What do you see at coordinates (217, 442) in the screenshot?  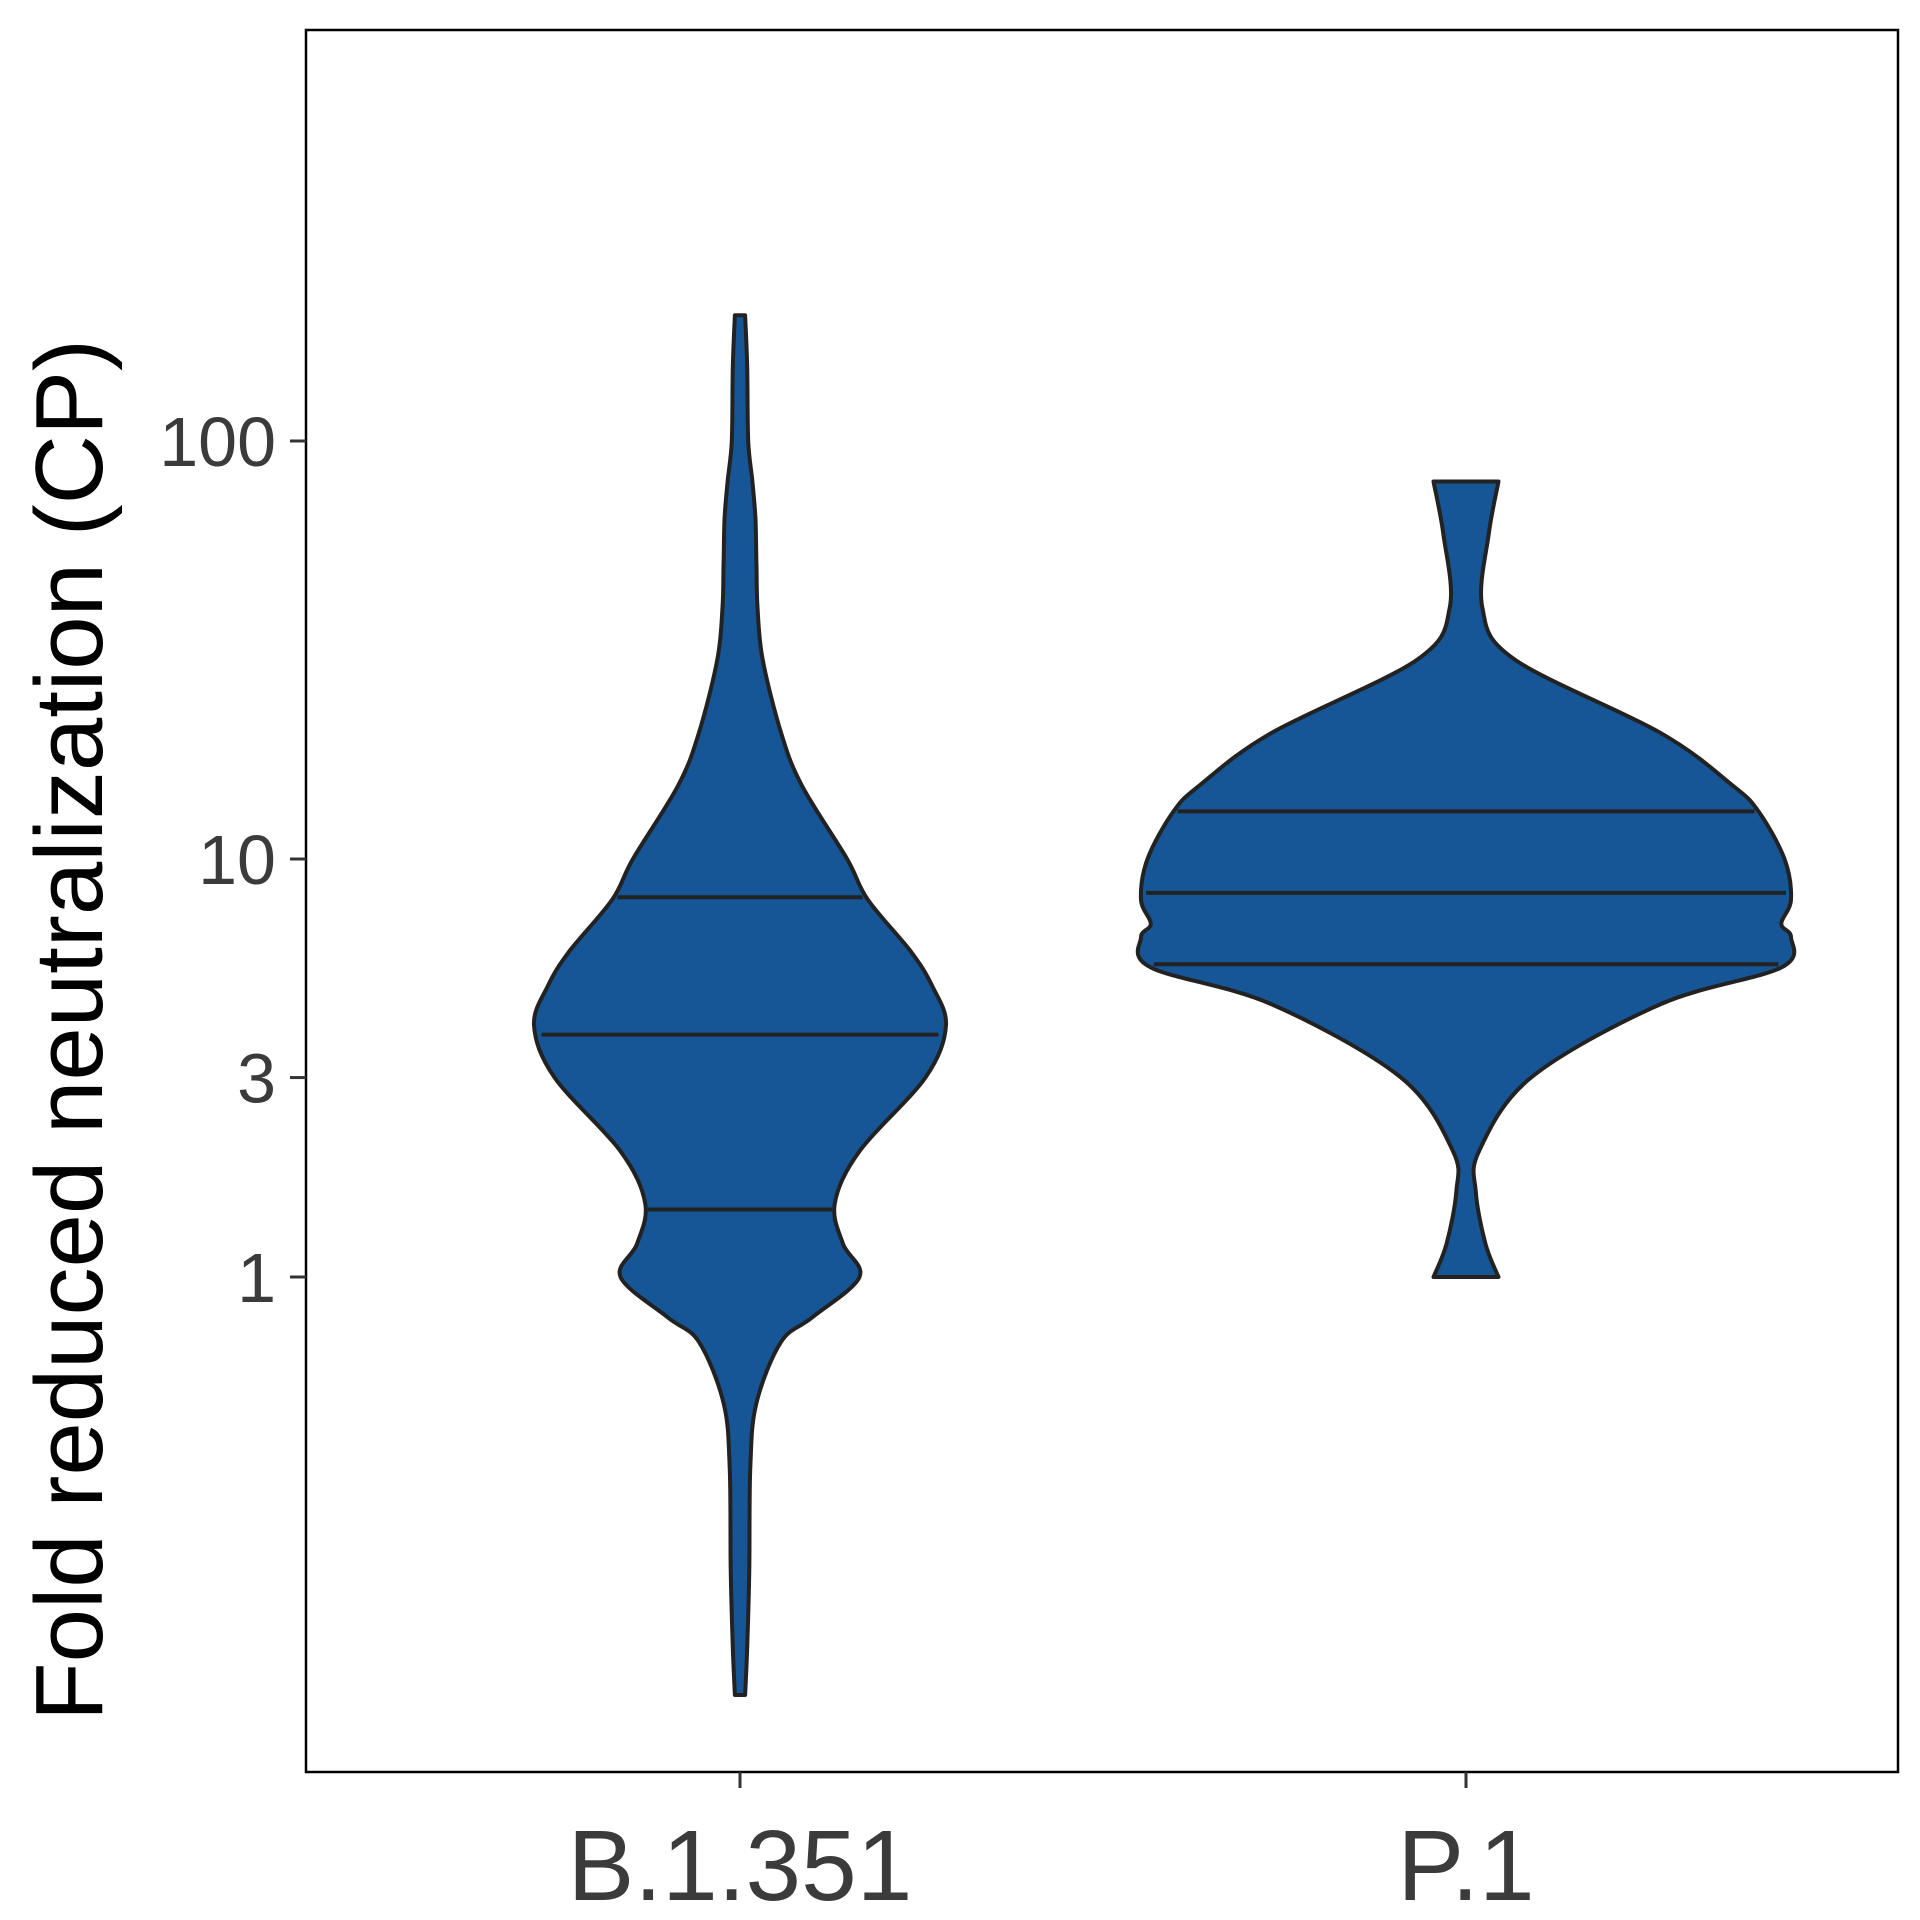 I see `y-tick-label: 100` at bounding box center [217, 442].